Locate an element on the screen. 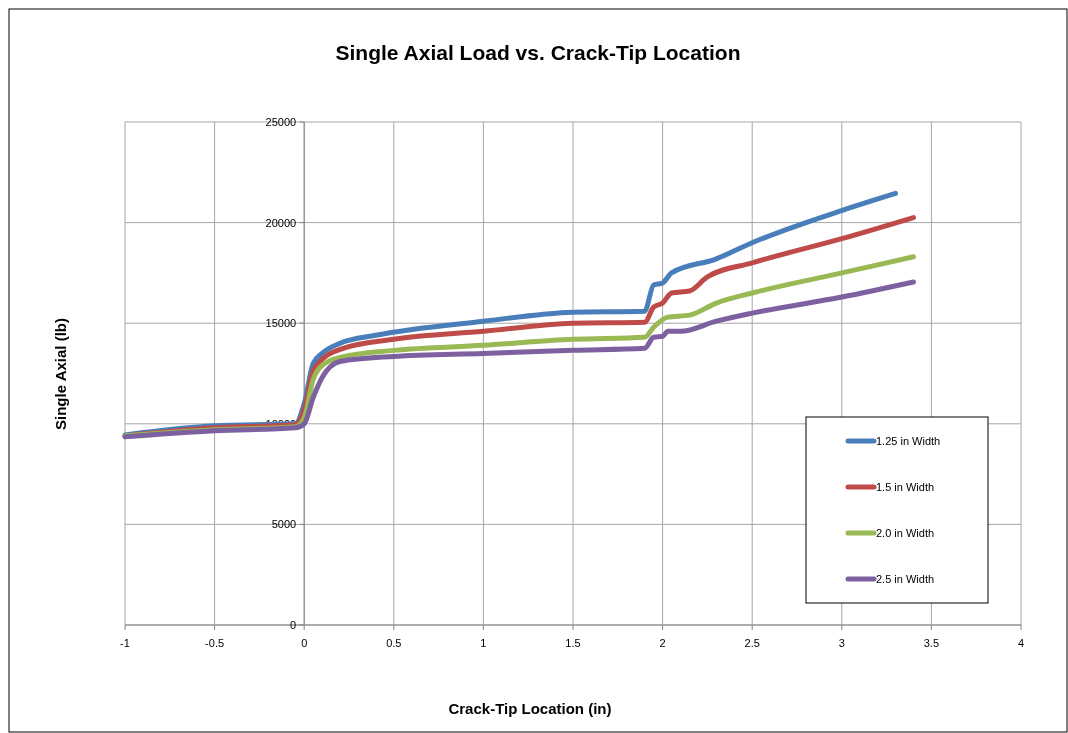 The height and width of the screenshot is (733, 1068). chart-title: Single Axial Load vs. Crack-Tip Location is located at coordinates (538, 52).